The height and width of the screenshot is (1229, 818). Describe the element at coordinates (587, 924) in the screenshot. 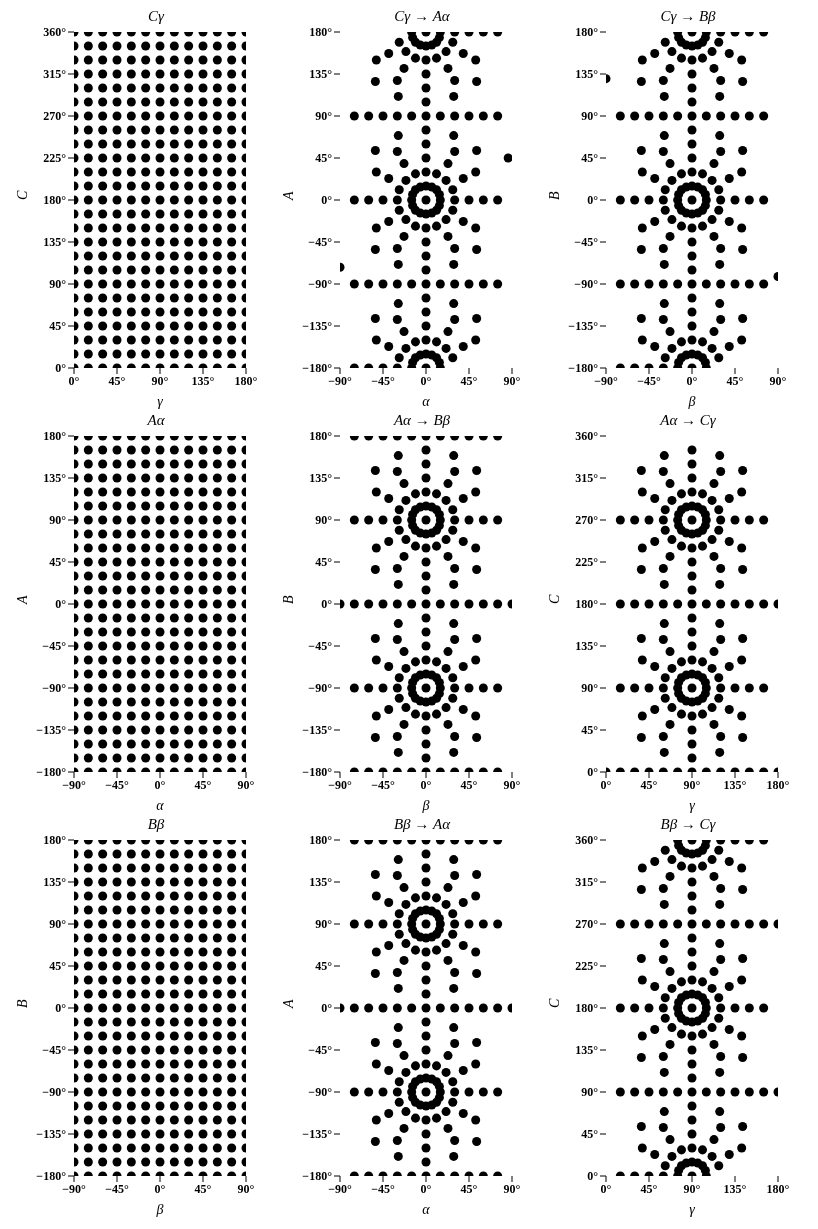

I see `y-tick-label: 270°` at that location.